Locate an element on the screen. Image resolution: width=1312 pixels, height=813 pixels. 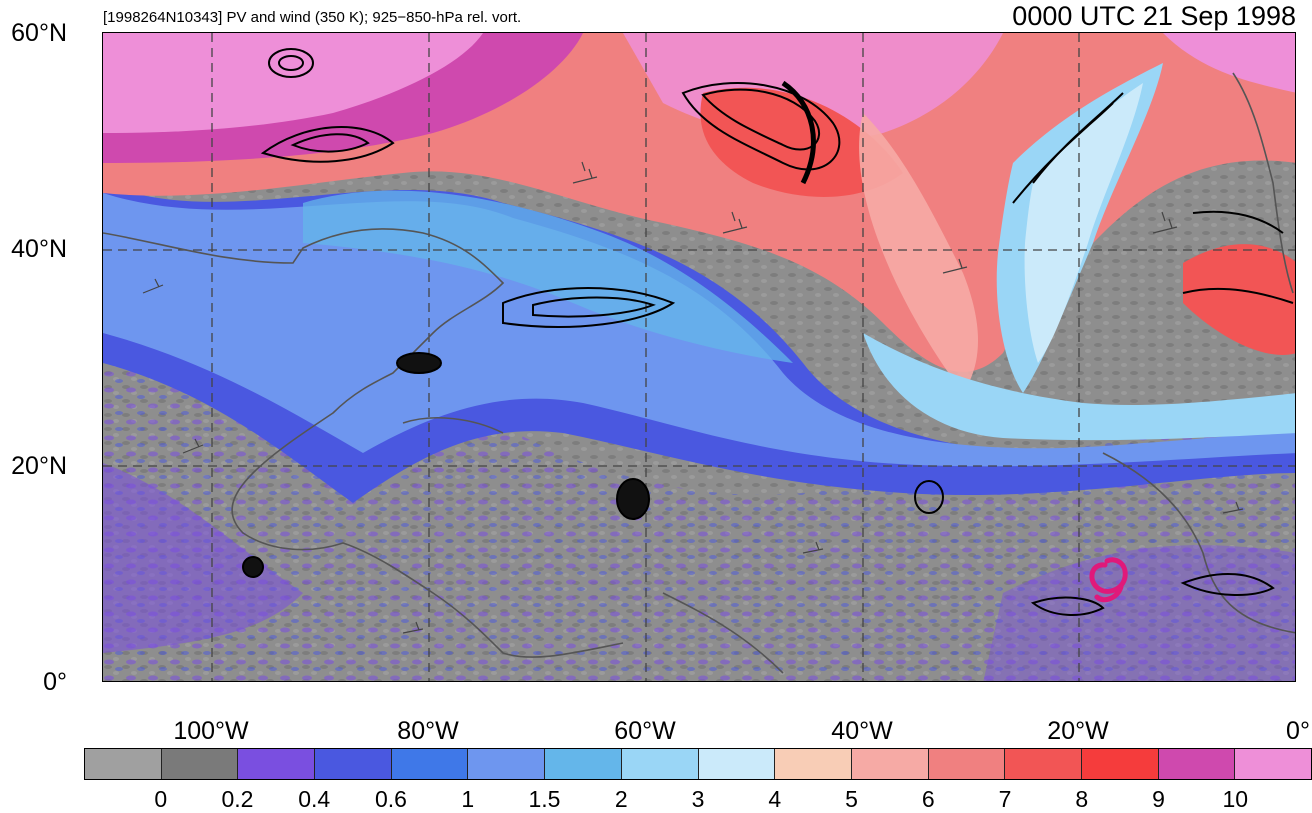
hurricane-icon is located at coordinates (1108, 580).